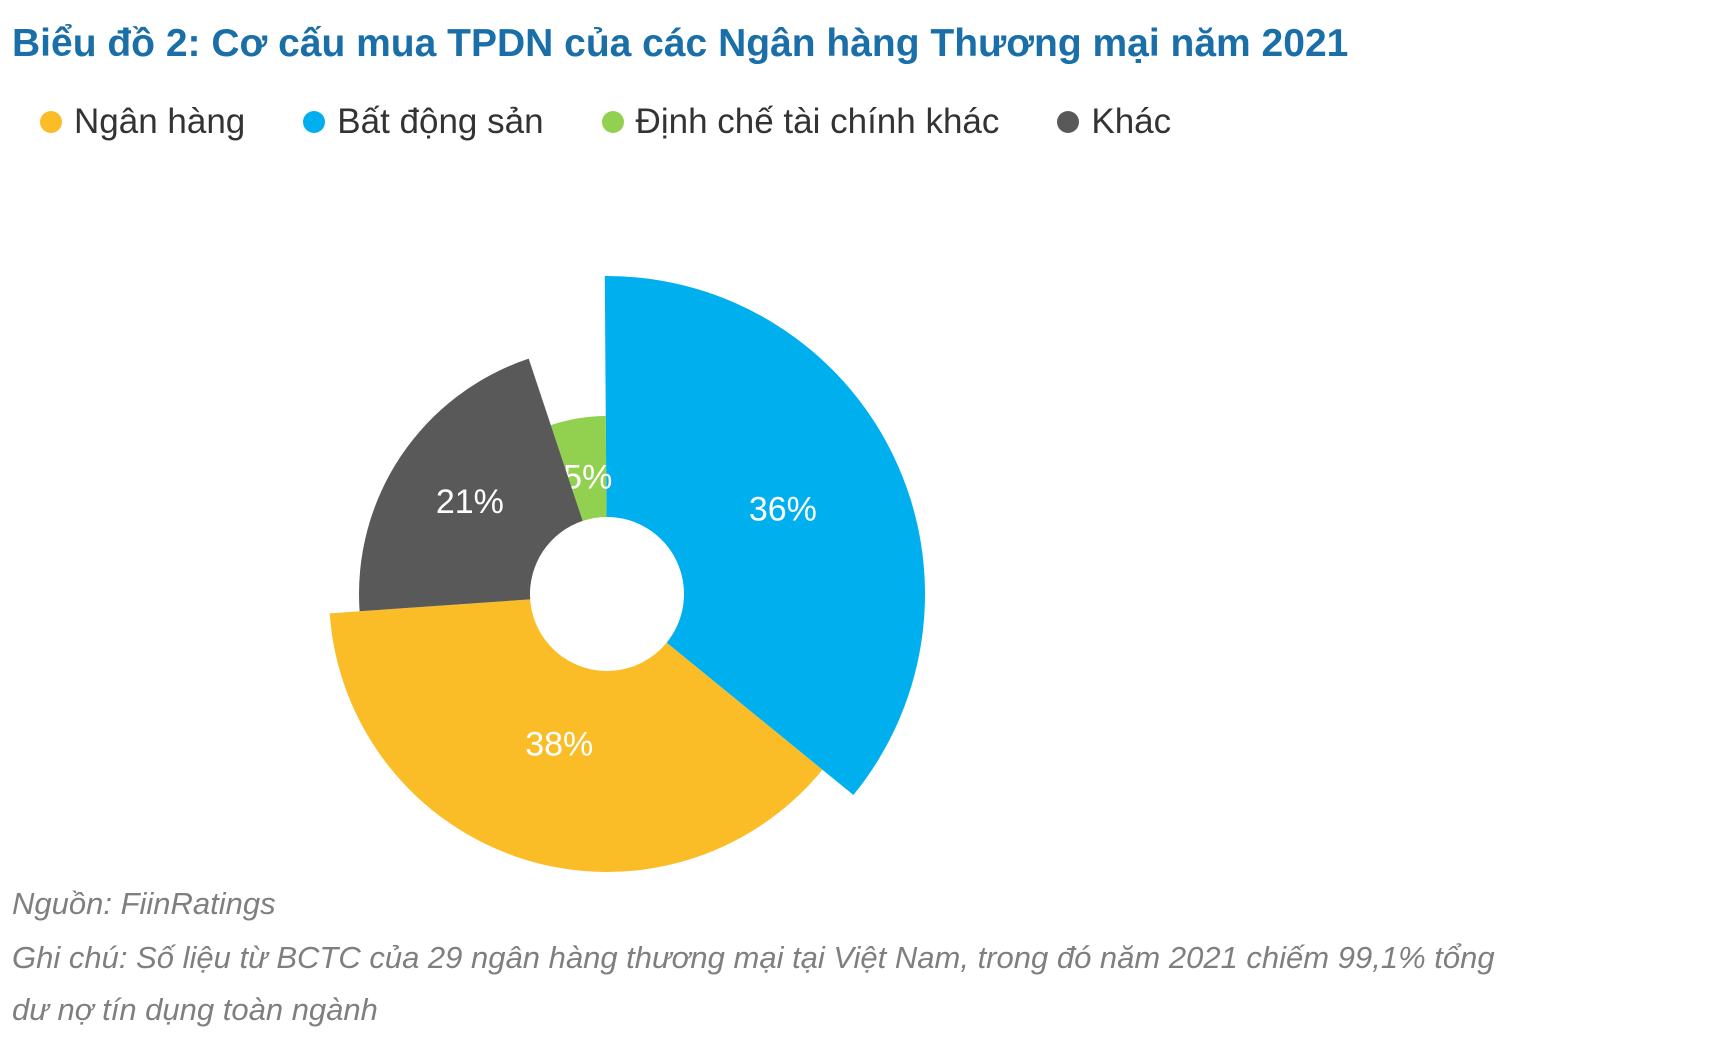 This screenshot has height=1042, width=1736. I want to click on legend-item-khac: Khác, so click(1114, 122).